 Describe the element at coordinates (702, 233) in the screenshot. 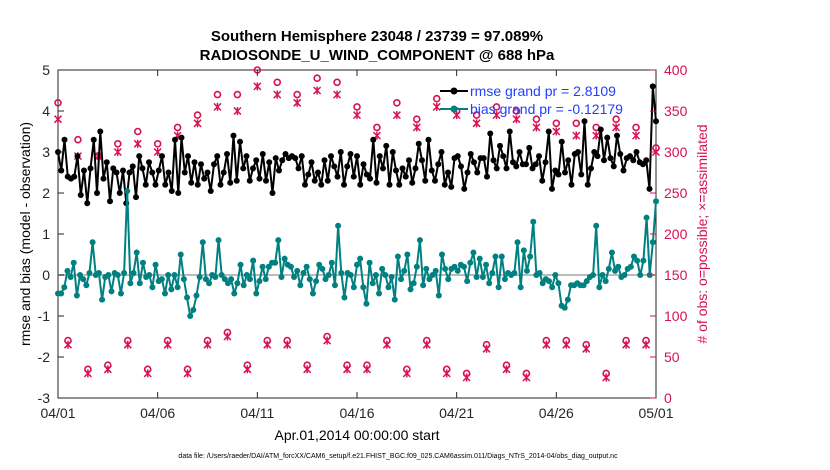

I see `y-axis-label-right: # of obs: o=possible; ×=assimilated` at that location.